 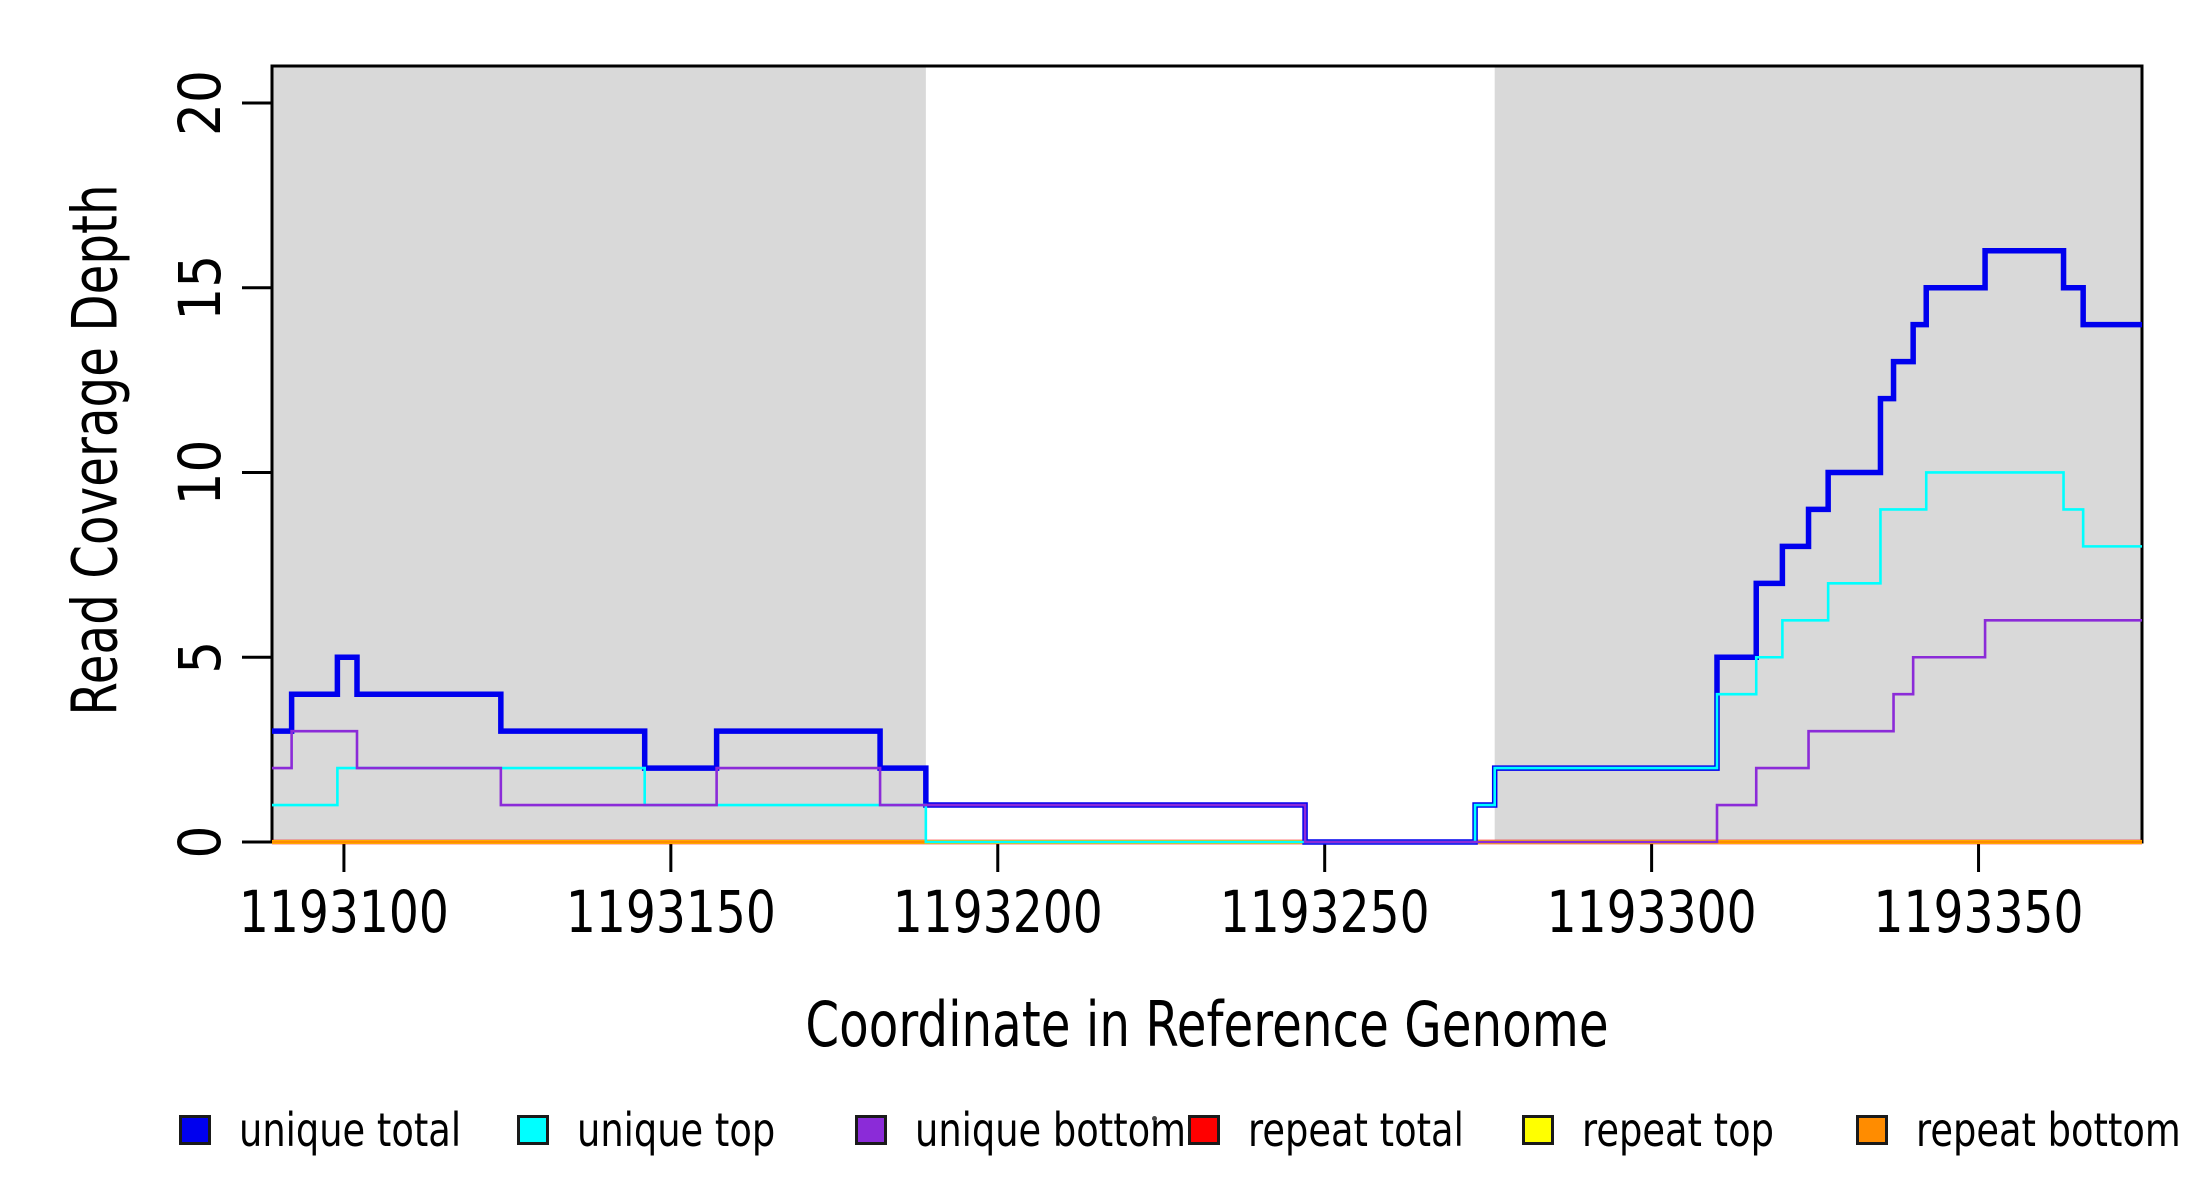 I want to click on x-tick-label: 1193300, so click(x=1652, y=912).